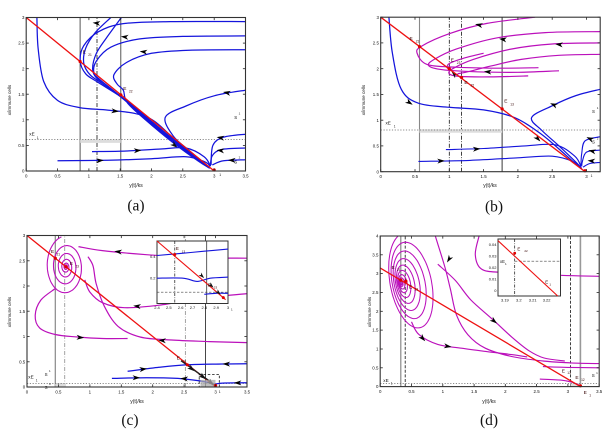  What do you see at coordinates (493, 267) in the screenshot?
I see `svg-text: 0.02` at bounding box center [493, 267].